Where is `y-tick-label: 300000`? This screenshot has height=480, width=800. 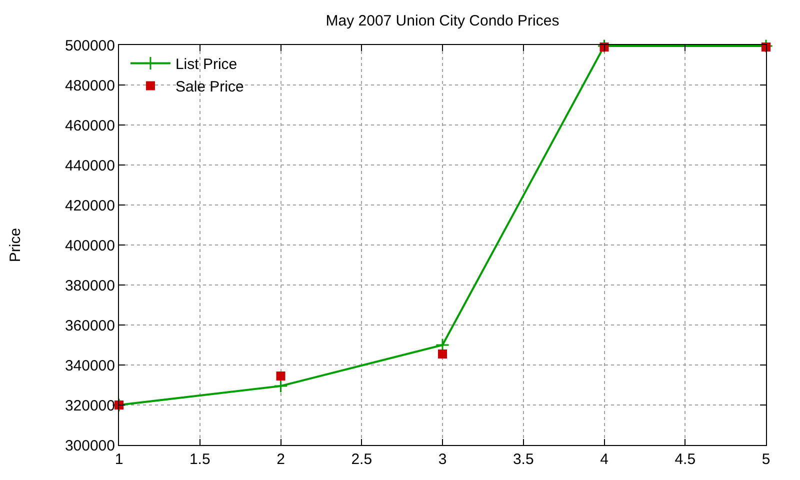 y-tick-label: 300000 is located at coordinates (89, 445).